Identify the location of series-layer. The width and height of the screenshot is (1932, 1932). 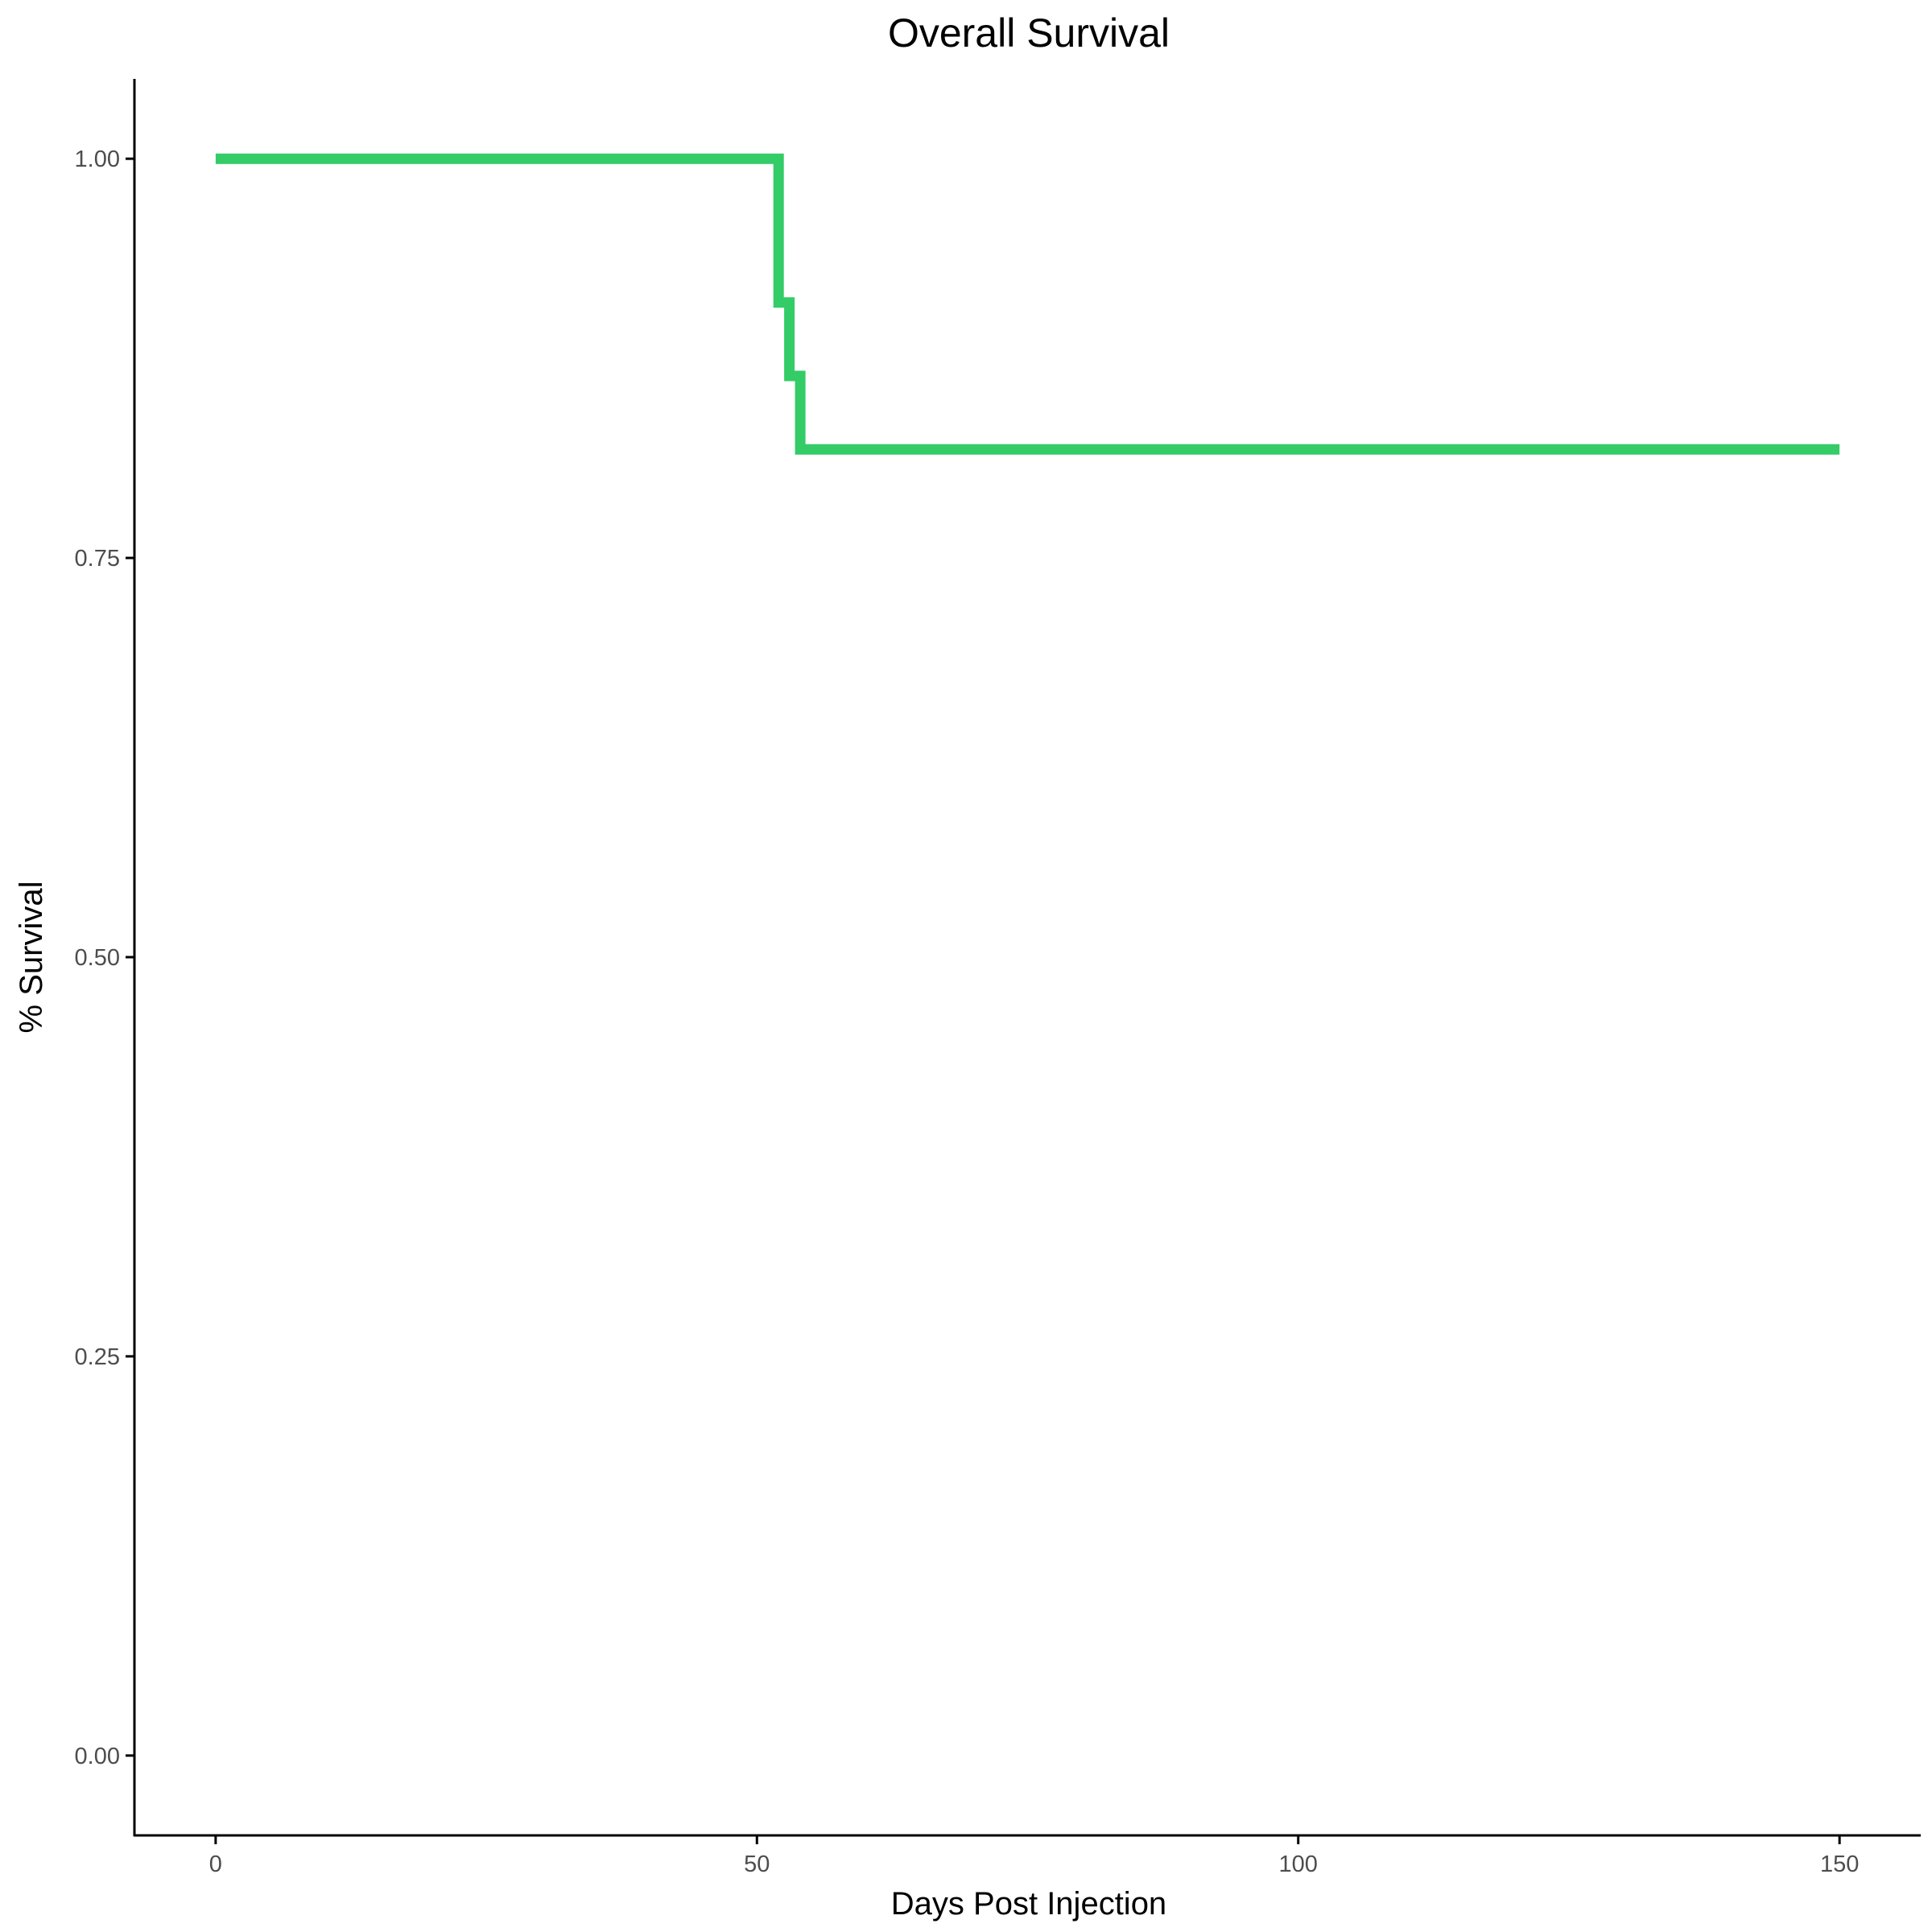
(1027, 304).